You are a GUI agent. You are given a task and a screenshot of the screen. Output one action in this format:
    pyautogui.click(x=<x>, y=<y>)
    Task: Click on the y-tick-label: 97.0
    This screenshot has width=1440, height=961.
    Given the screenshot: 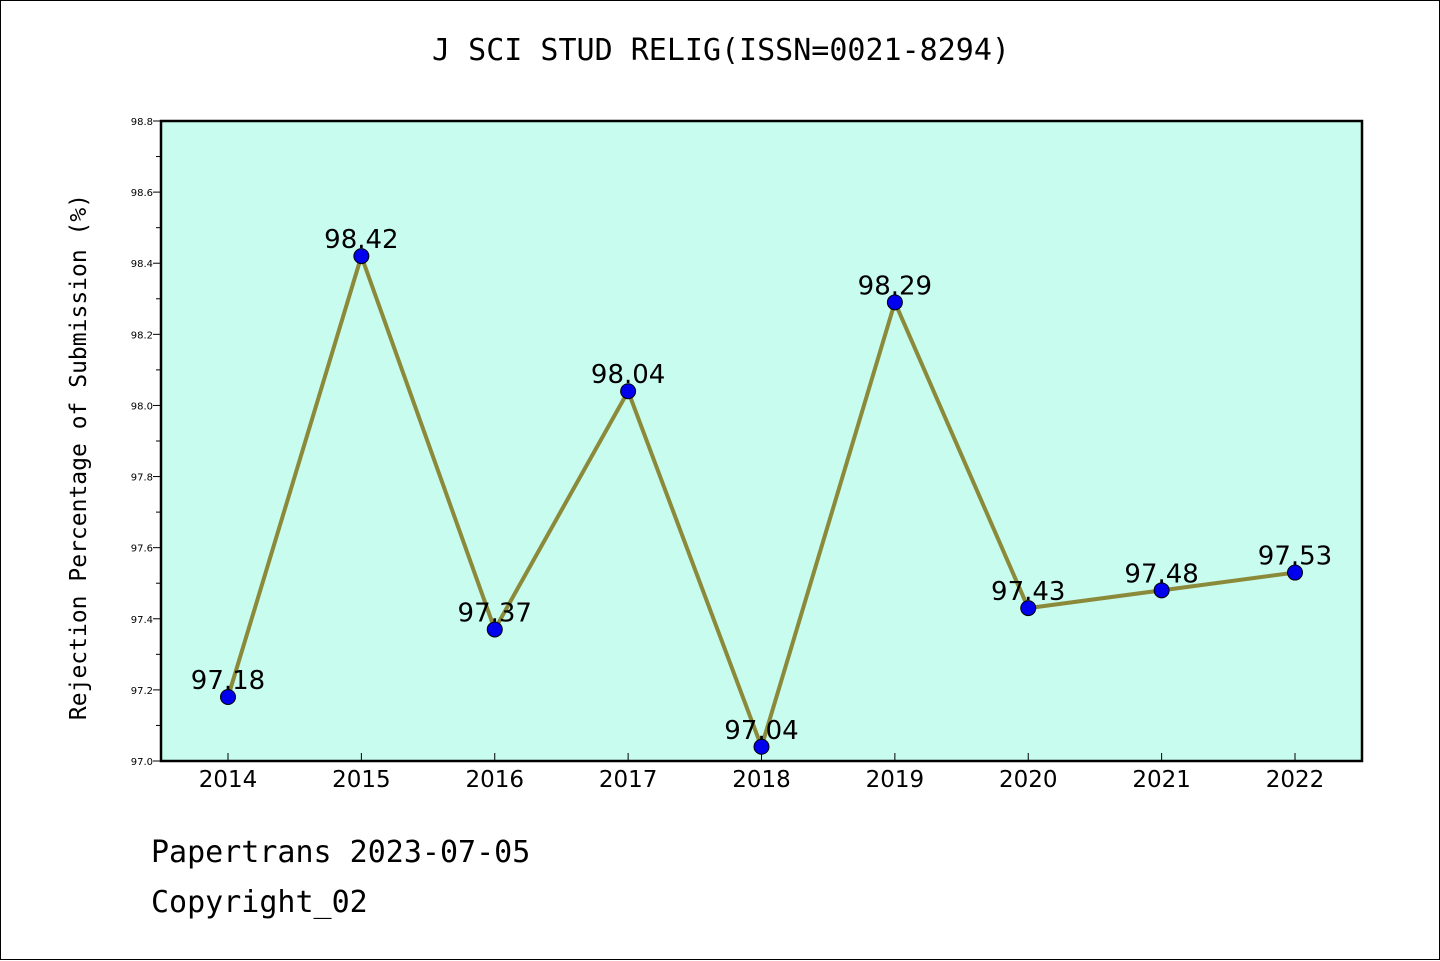 What is the action you would take?
    pyautogui.click(x=142, y=762)
    